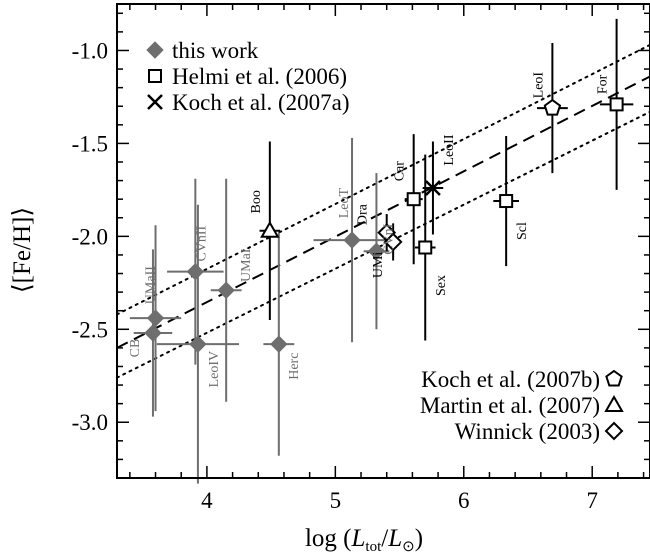  I want to click on point-label-umi: UMi, so click(378, 265).